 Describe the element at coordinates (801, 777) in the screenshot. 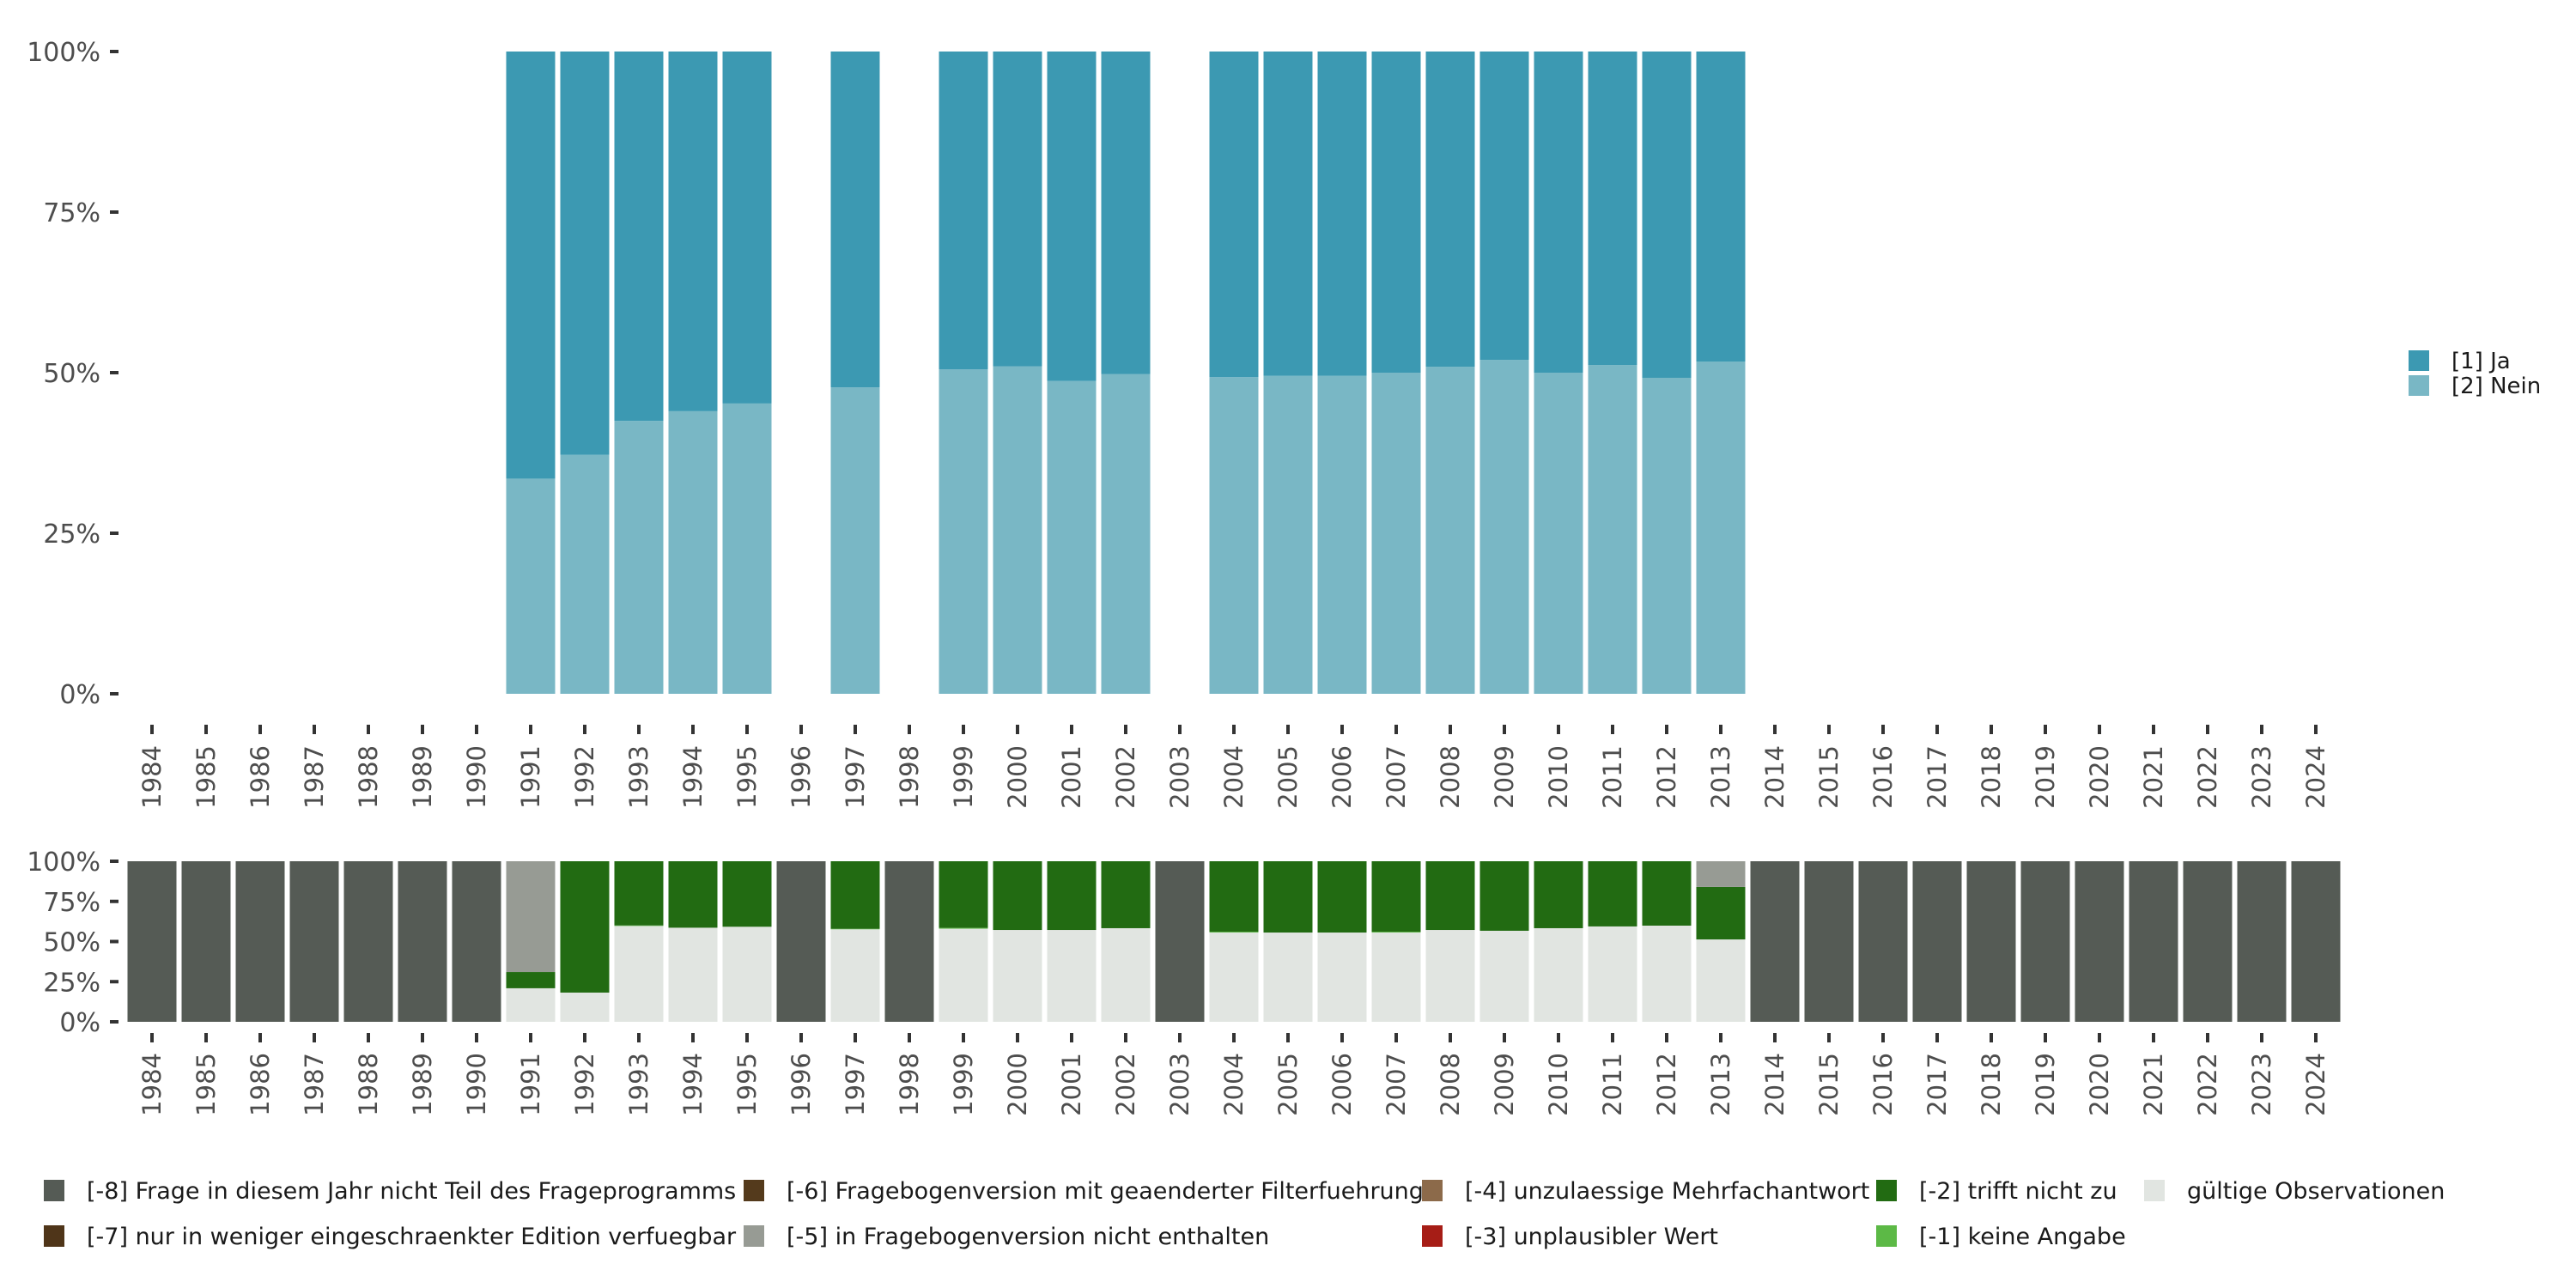

I see `x-tick-label: 1996` at that location.